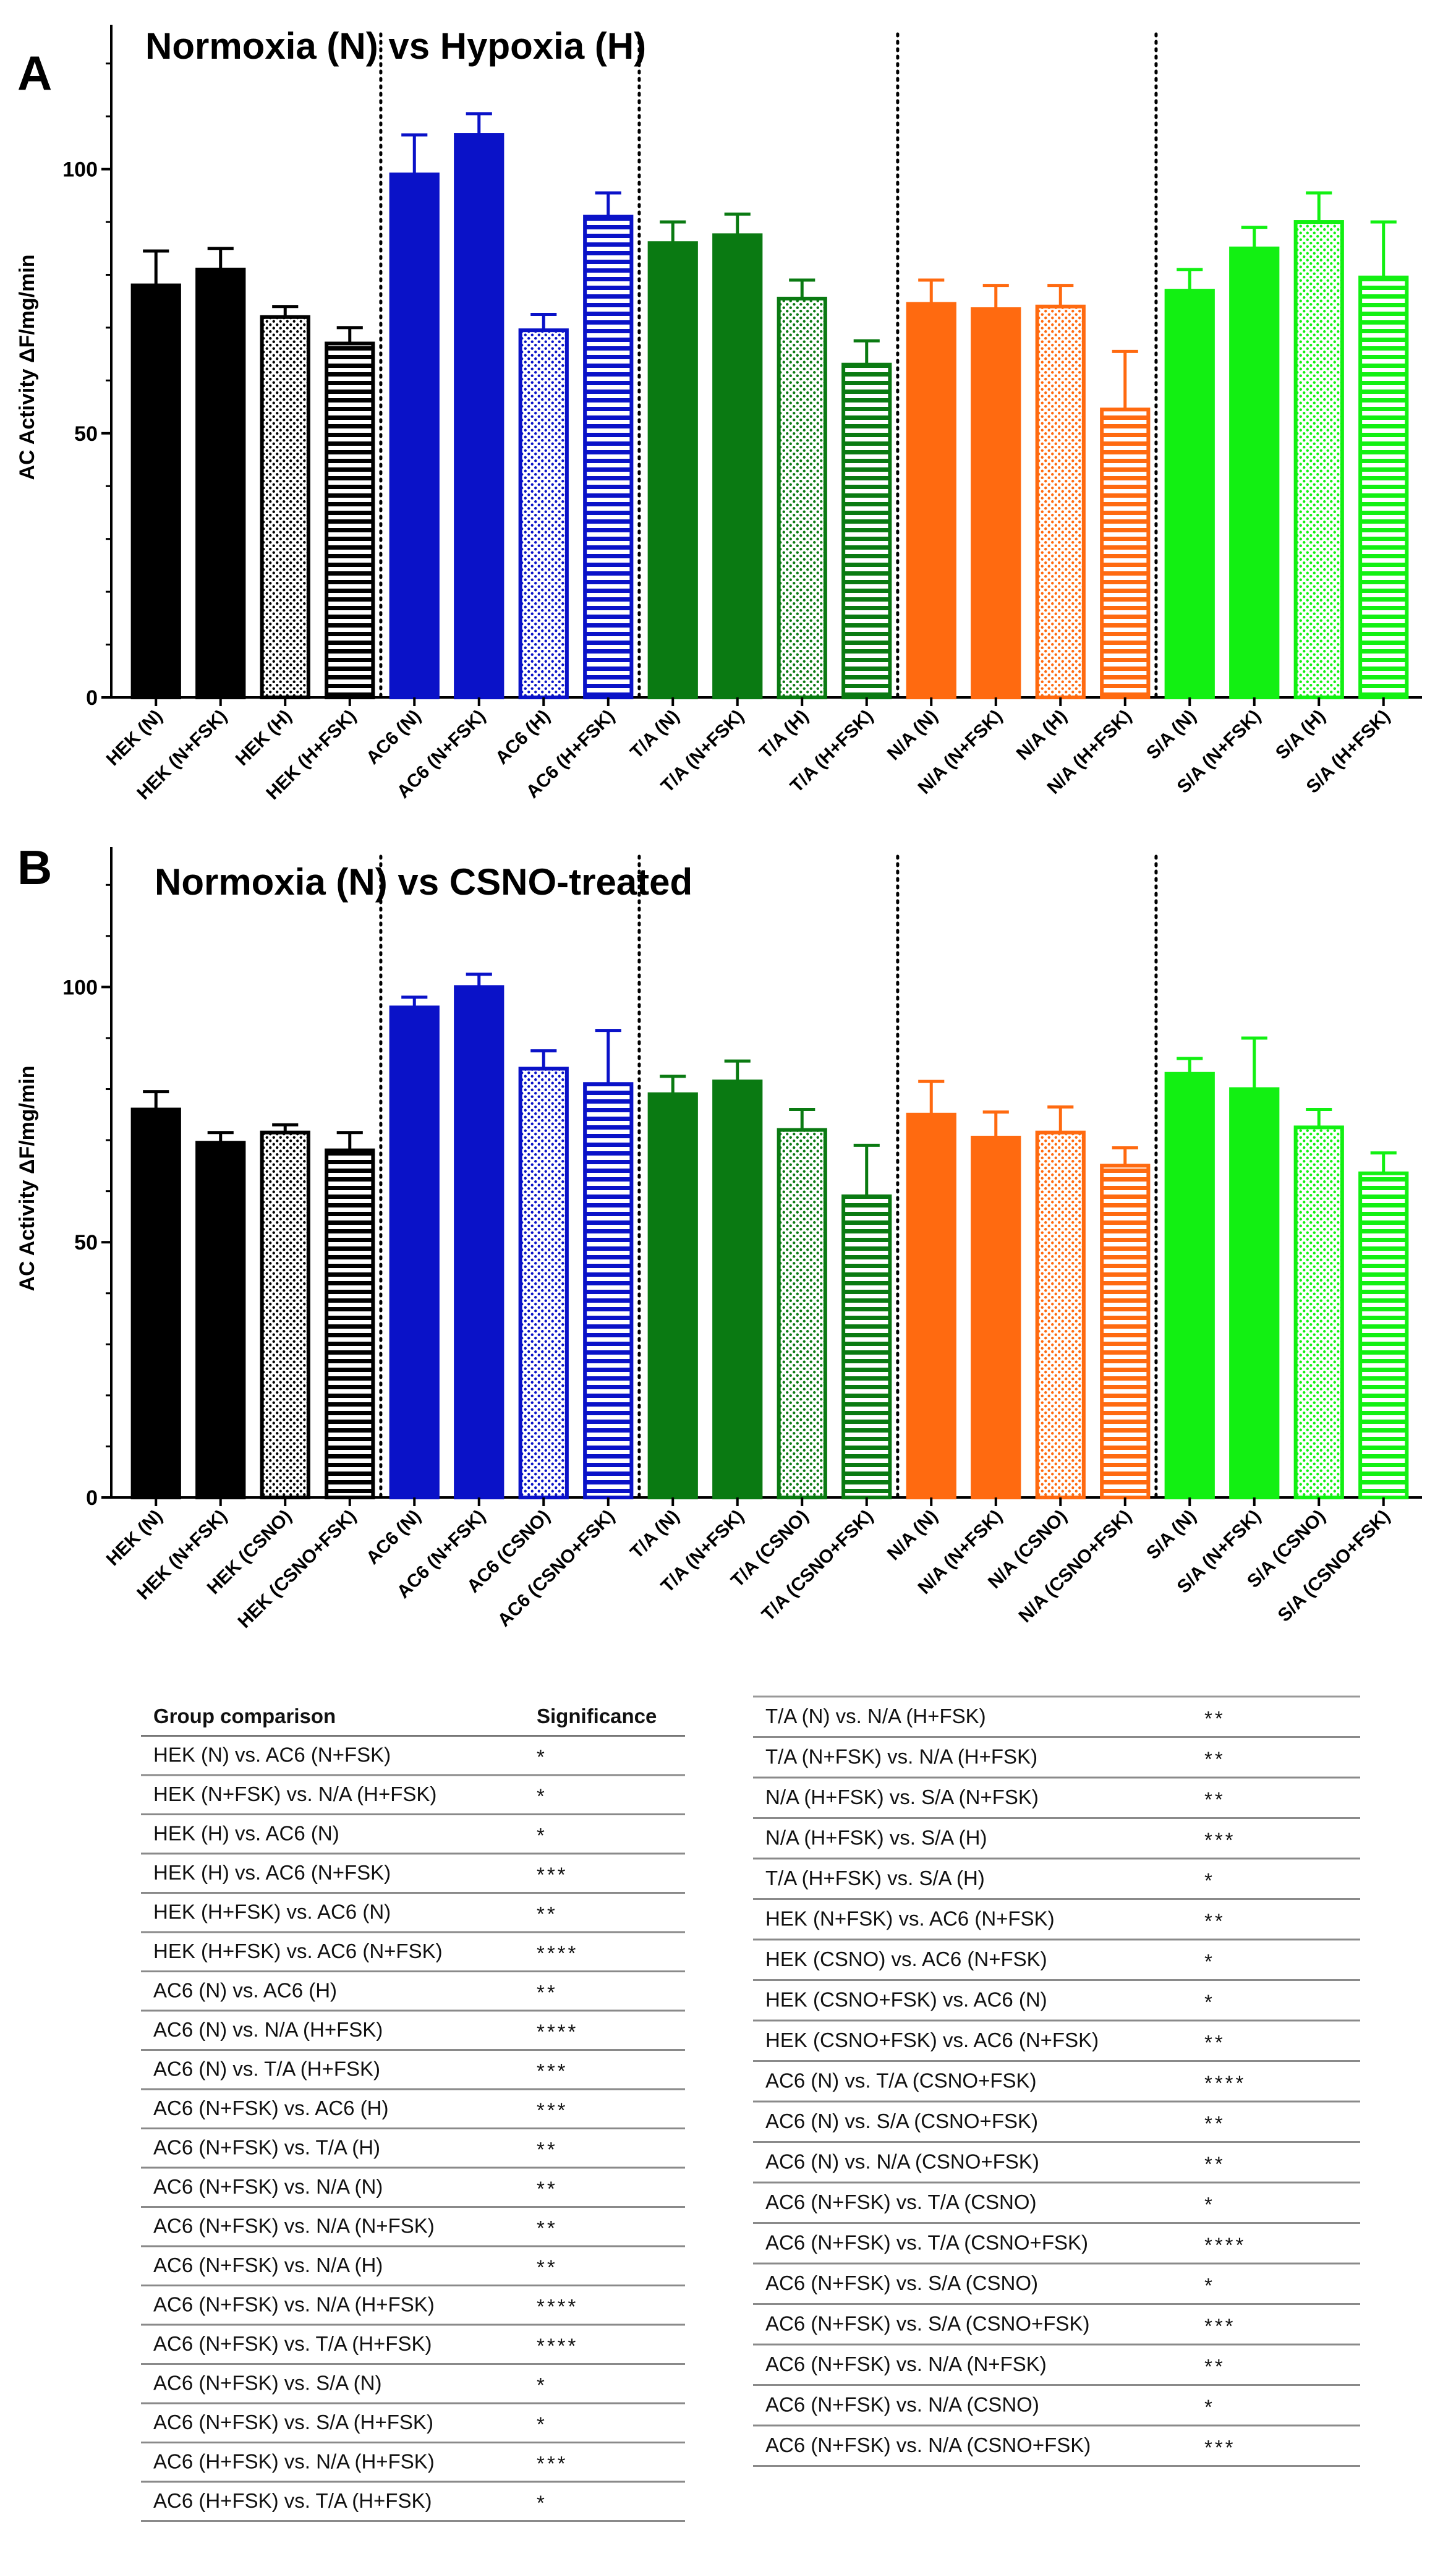  What do you see at coordinates (906, 2364) in the screenshot?
I see `table-right-comparison-cell: AC6 (N+FSK) vs. N/A (N+FSK)` at bounding box center [906, 2364].